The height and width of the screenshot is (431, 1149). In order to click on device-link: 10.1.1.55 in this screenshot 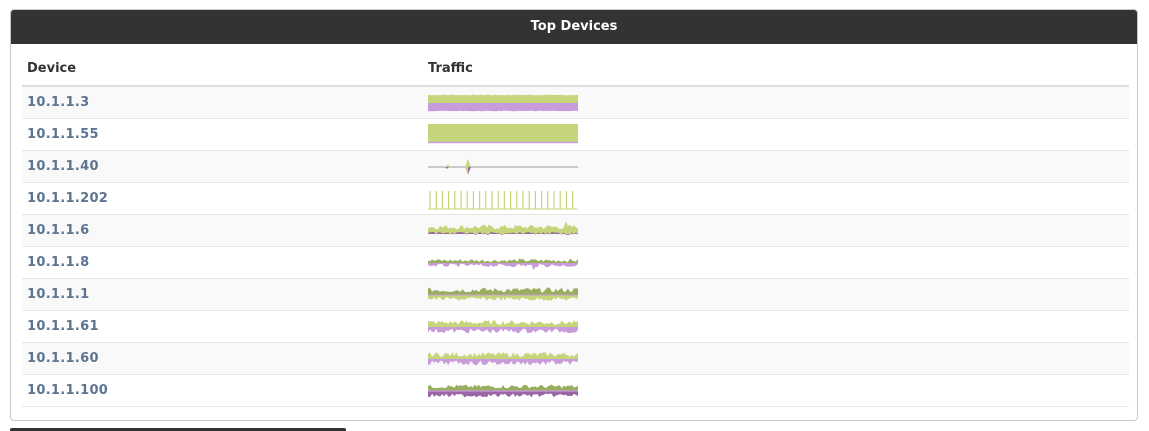, I will do `click(63, 134)`.